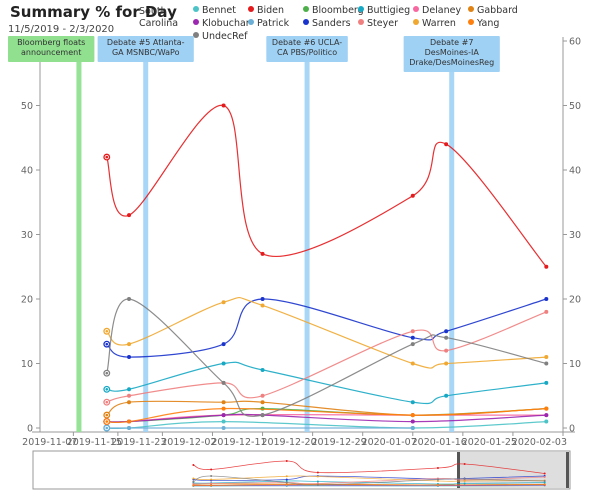 The width and height of the screenshot is (600, 491). Describe the element at coordinates (369, 485) in the screenshot. I see `navigator-series-yang` at that location.